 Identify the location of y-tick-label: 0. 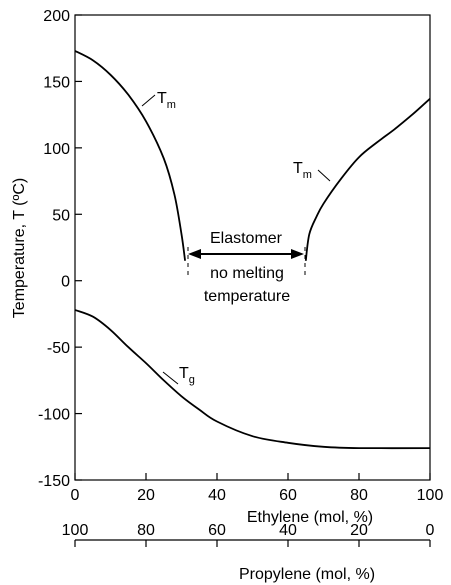
(65, 282).